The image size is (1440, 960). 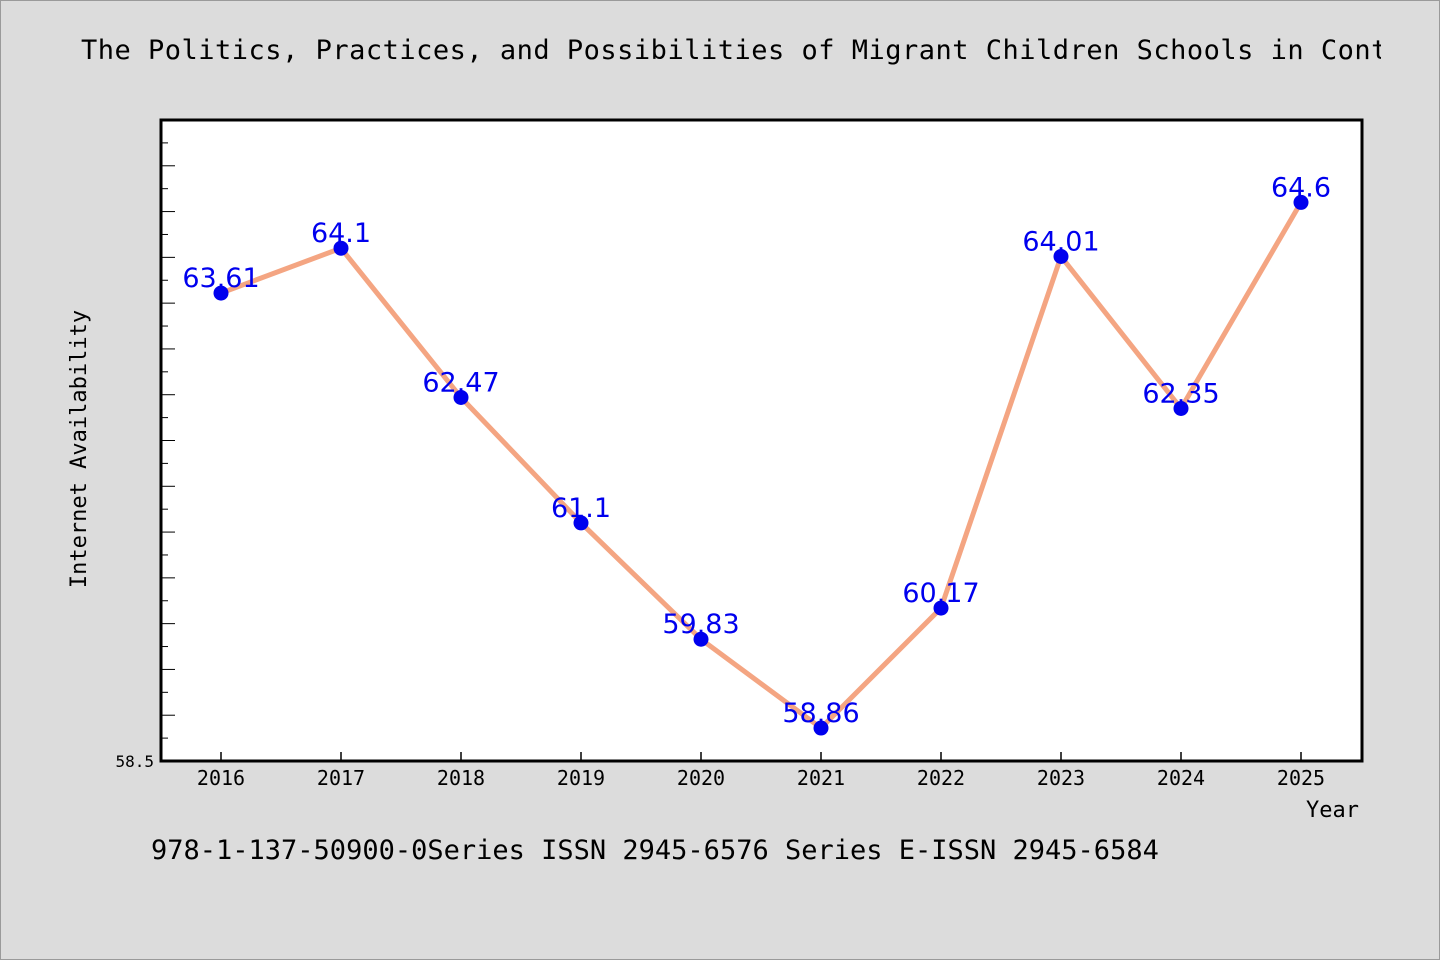 What do you see at coordinates (460, 382) in the screenshot?
I see `data-label: 62.47` at bounding box center [460, 382].